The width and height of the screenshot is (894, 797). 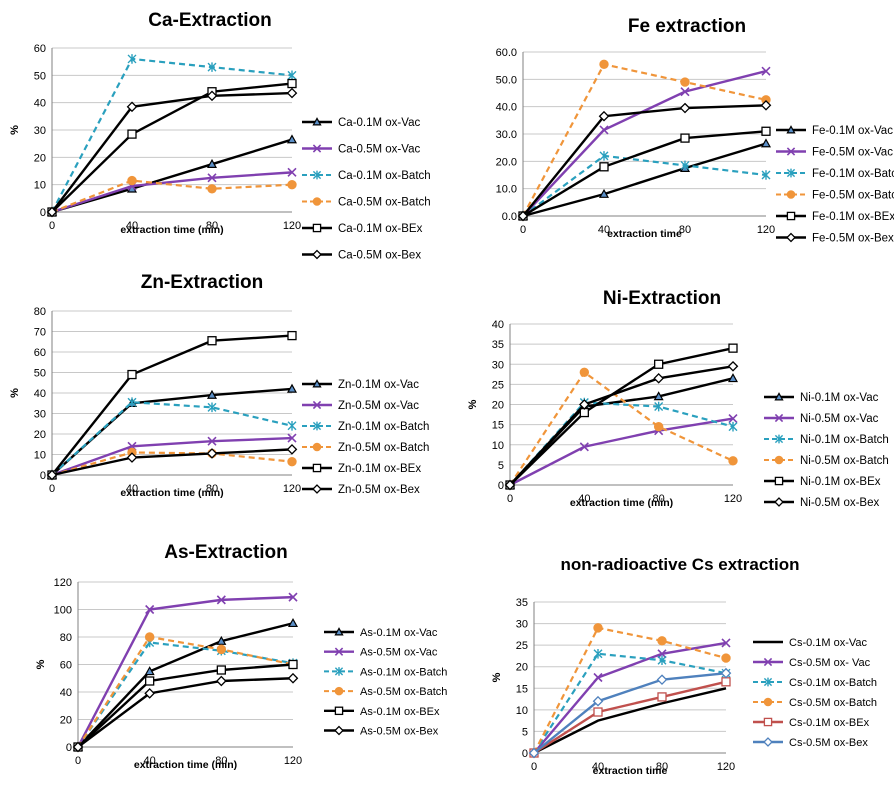 What do you see at coordinates (43, 476) in the screenshot?
I see `y-tick-label: 0` at bounding box center [43, 476].